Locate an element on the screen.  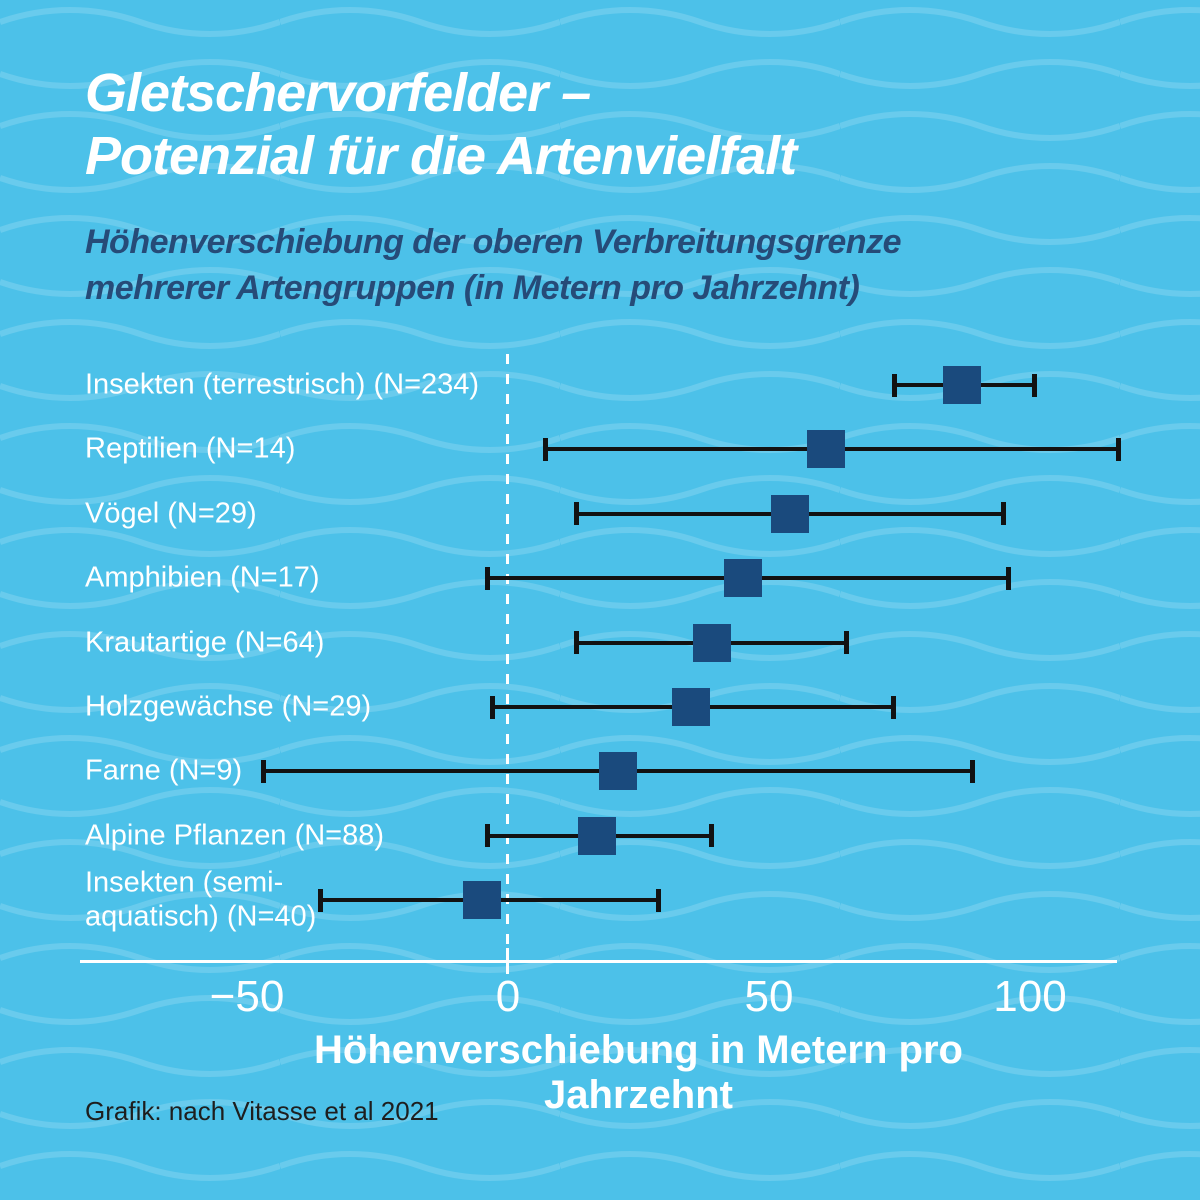
category-label: Vögel (N=29) is located at coordinates (171, 513).